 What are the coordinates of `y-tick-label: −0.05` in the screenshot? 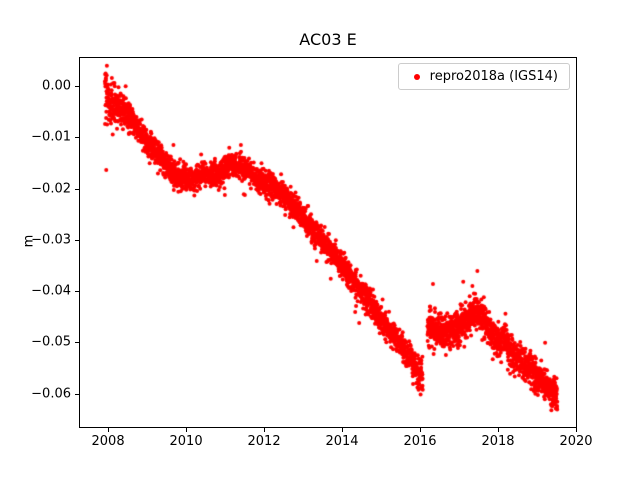 It's located at (51, 342).